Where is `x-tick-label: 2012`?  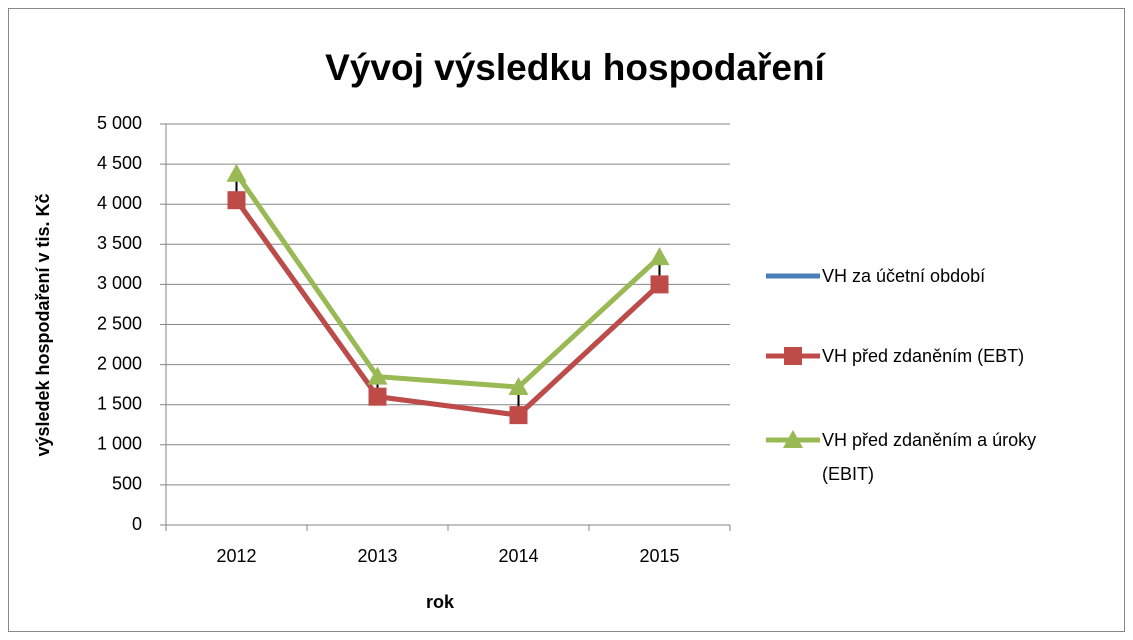 x-tick-label: 2012 is located at coordinates (236, 556).